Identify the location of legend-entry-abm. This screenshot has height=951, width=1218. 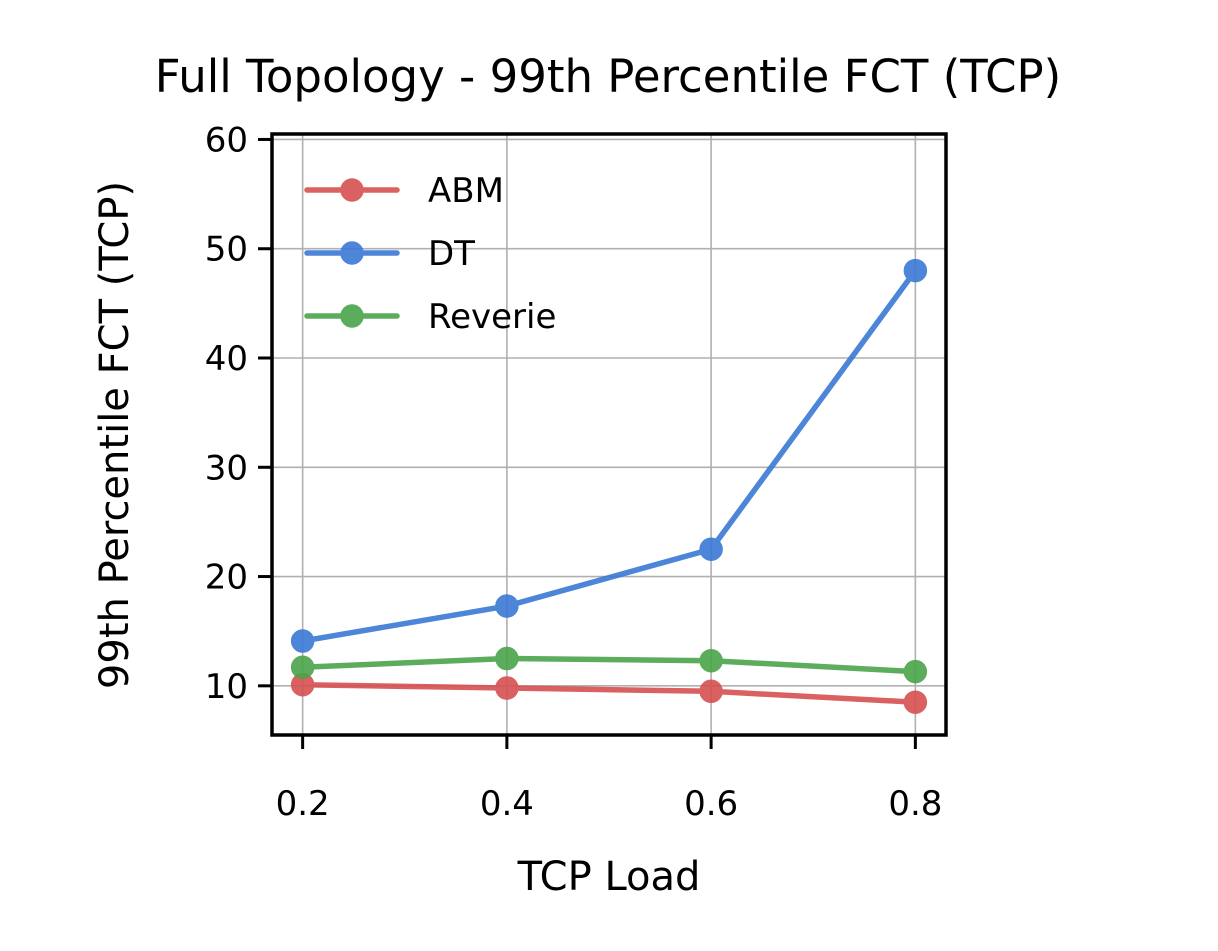
(352, 190).